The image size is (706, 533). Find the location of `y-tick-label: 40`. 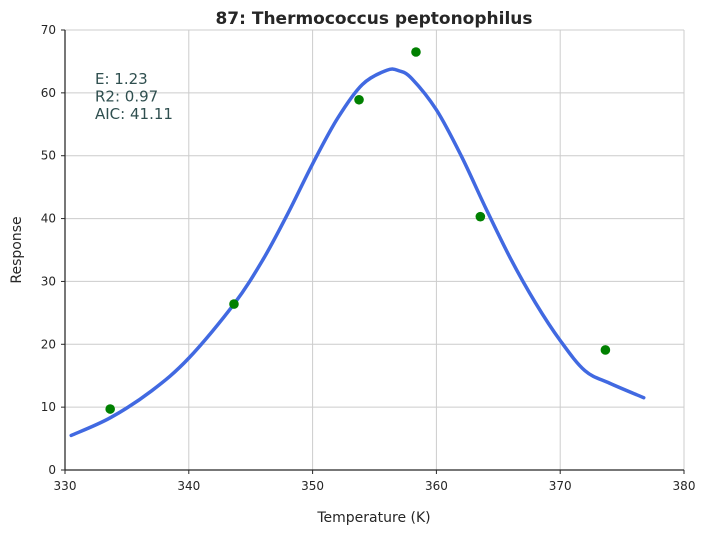

y-tick-label: 40 is located at coordinates (48, 219).